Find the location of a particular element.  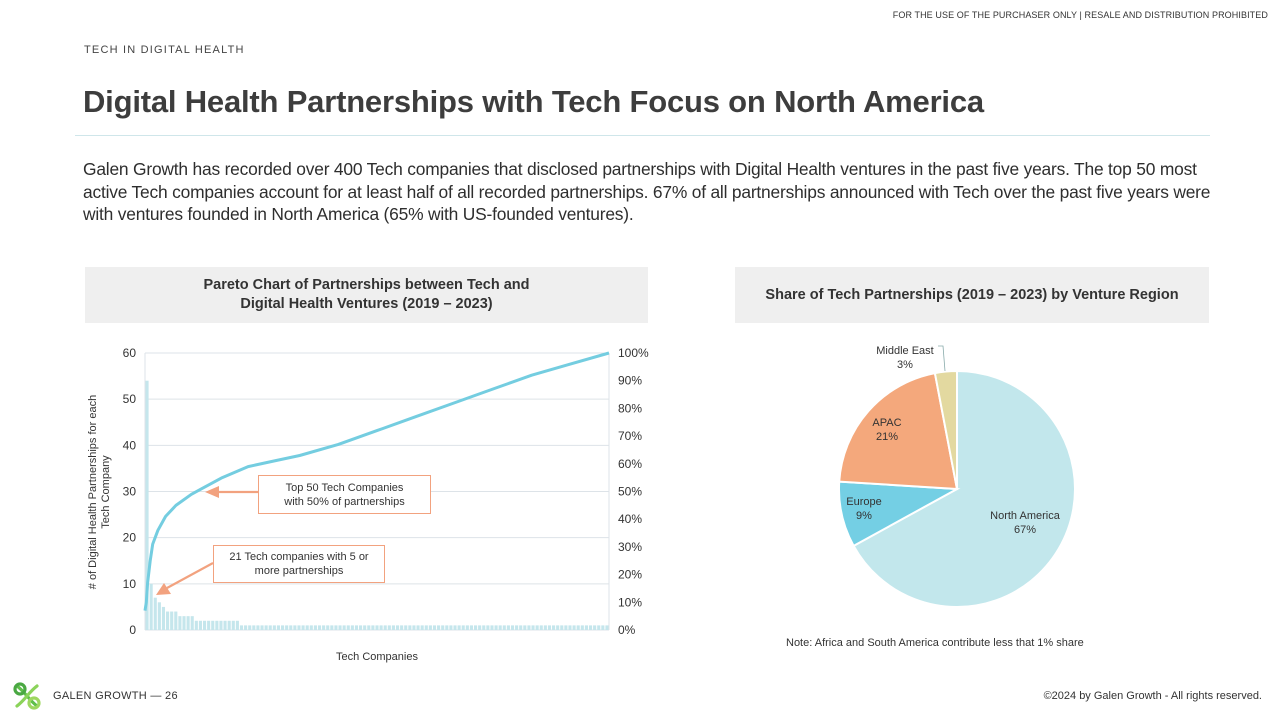

pie-slice-apac is located at coordinates (898, 431).